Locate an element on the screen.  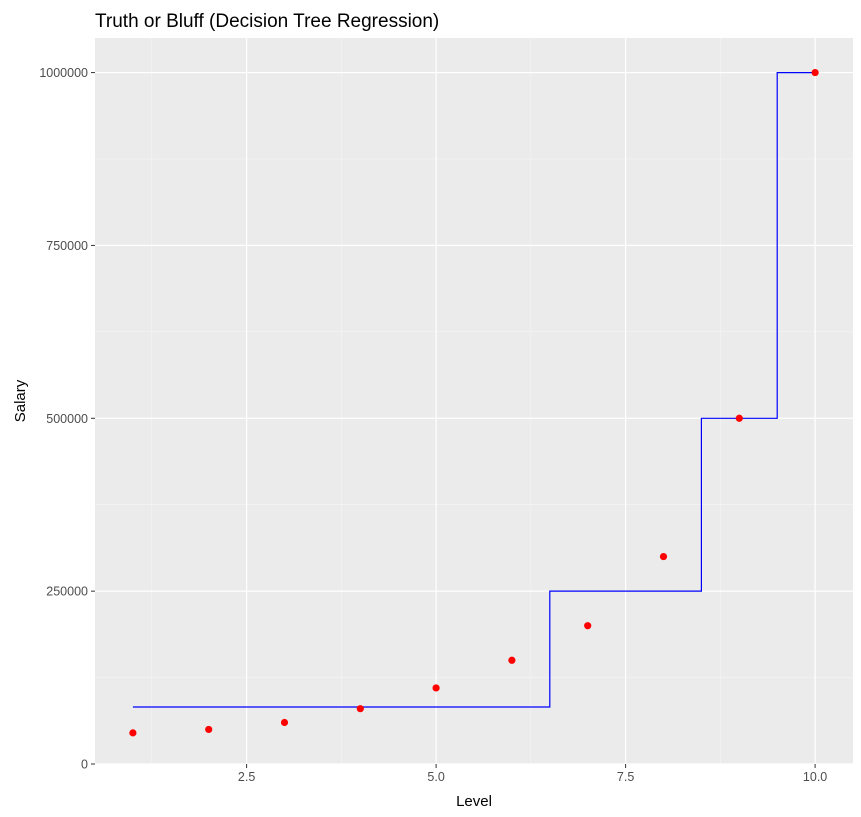
y-tick-label: 750000 is located at coordinates (67, 246).